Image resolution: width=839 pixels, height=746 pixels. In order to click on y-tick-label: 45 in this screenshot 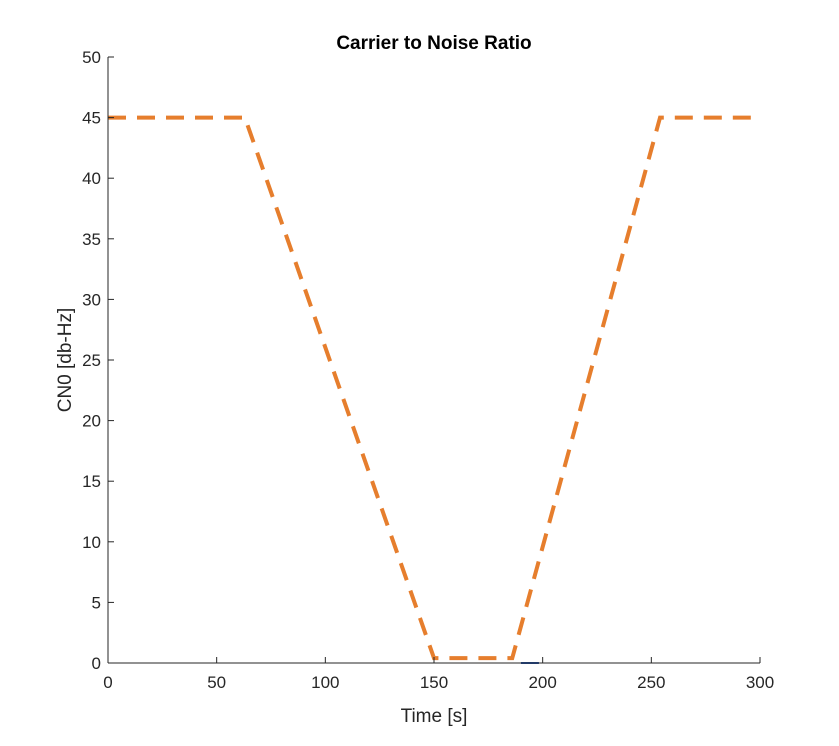, I will do `click(91, 118)`.